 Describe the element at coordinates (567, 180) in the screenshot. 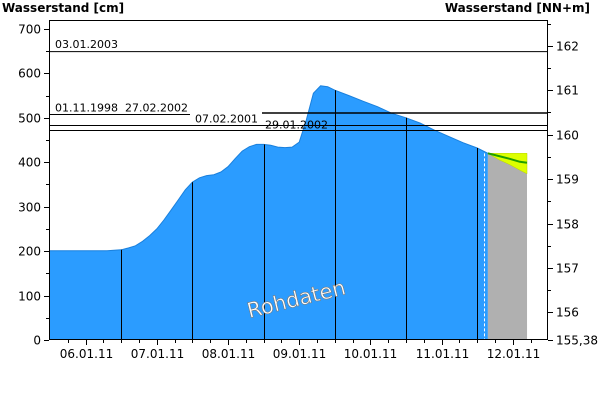

I see `right-axis-tick-label: 159` at that location.